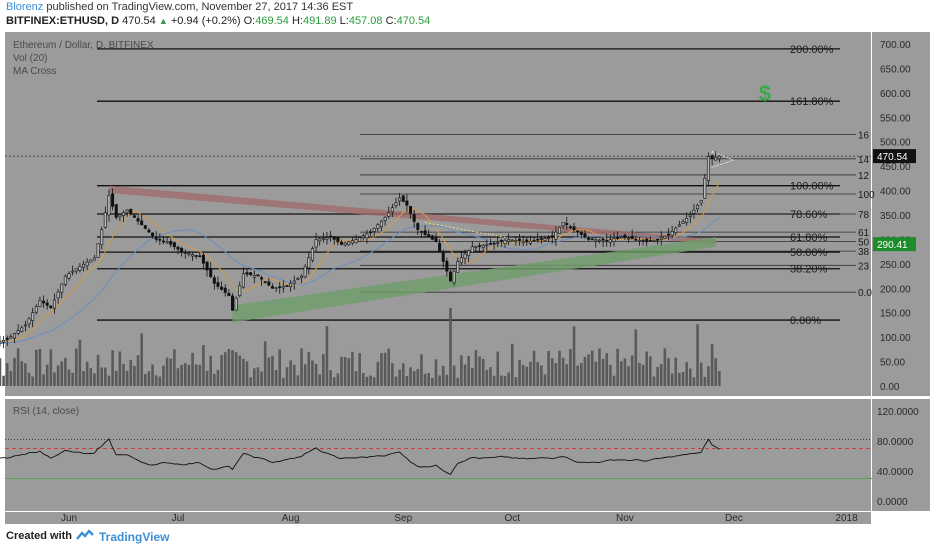  Describe the element at coordinates (365, 21) in the screenshot. I see `low-value: 457.08` at that location.